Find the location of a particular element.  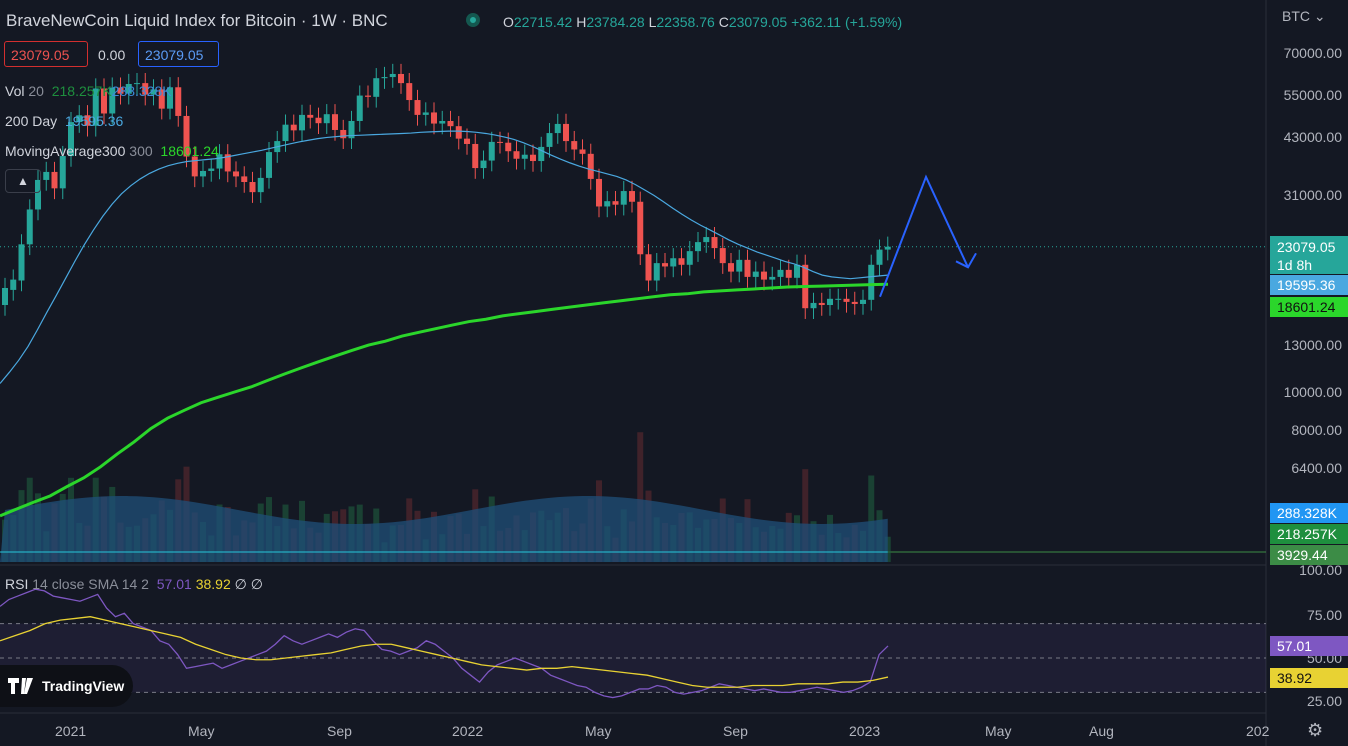

projection-arrow is located at coordinates (928, 236).